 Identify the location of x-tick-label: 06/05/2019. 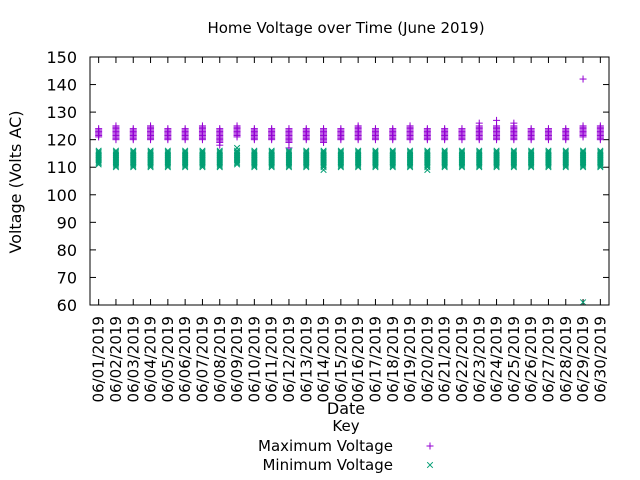
(168, 359).